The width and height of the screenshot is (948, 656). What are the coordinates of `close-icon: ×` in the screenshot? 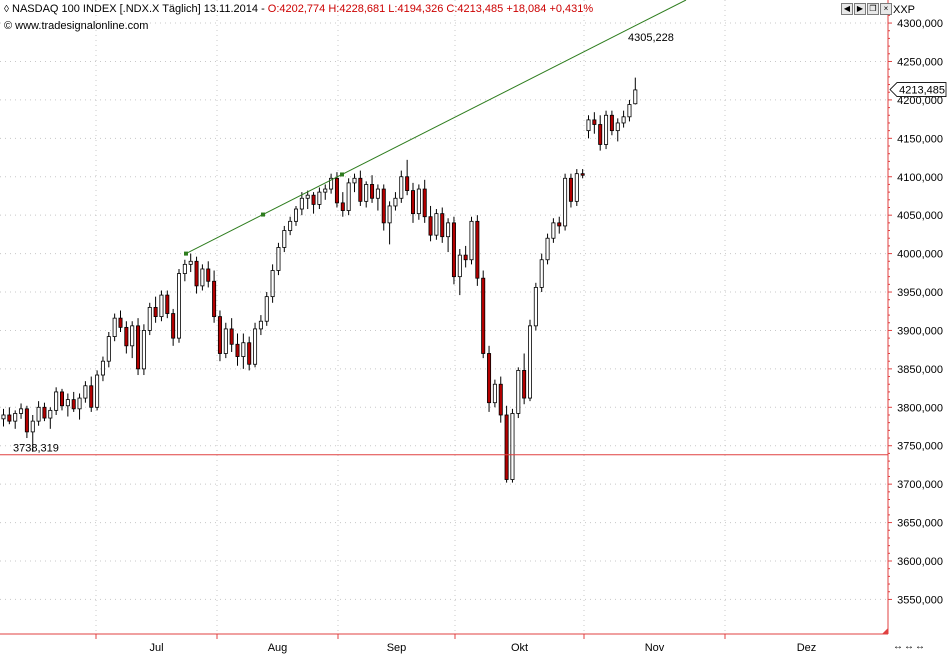 It's located at (886, 9).